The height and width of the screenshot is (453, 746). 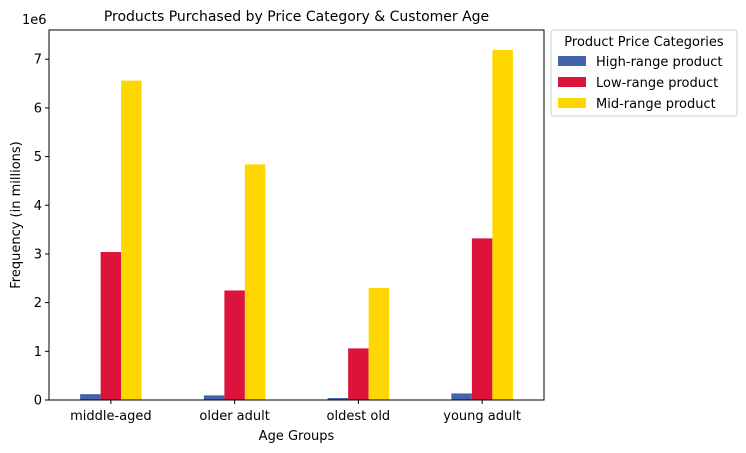 What do you see at coordinates (359, 416) in the screenshot?
I see `x-tick-label: oldest old` at bounding box center [359, 416].